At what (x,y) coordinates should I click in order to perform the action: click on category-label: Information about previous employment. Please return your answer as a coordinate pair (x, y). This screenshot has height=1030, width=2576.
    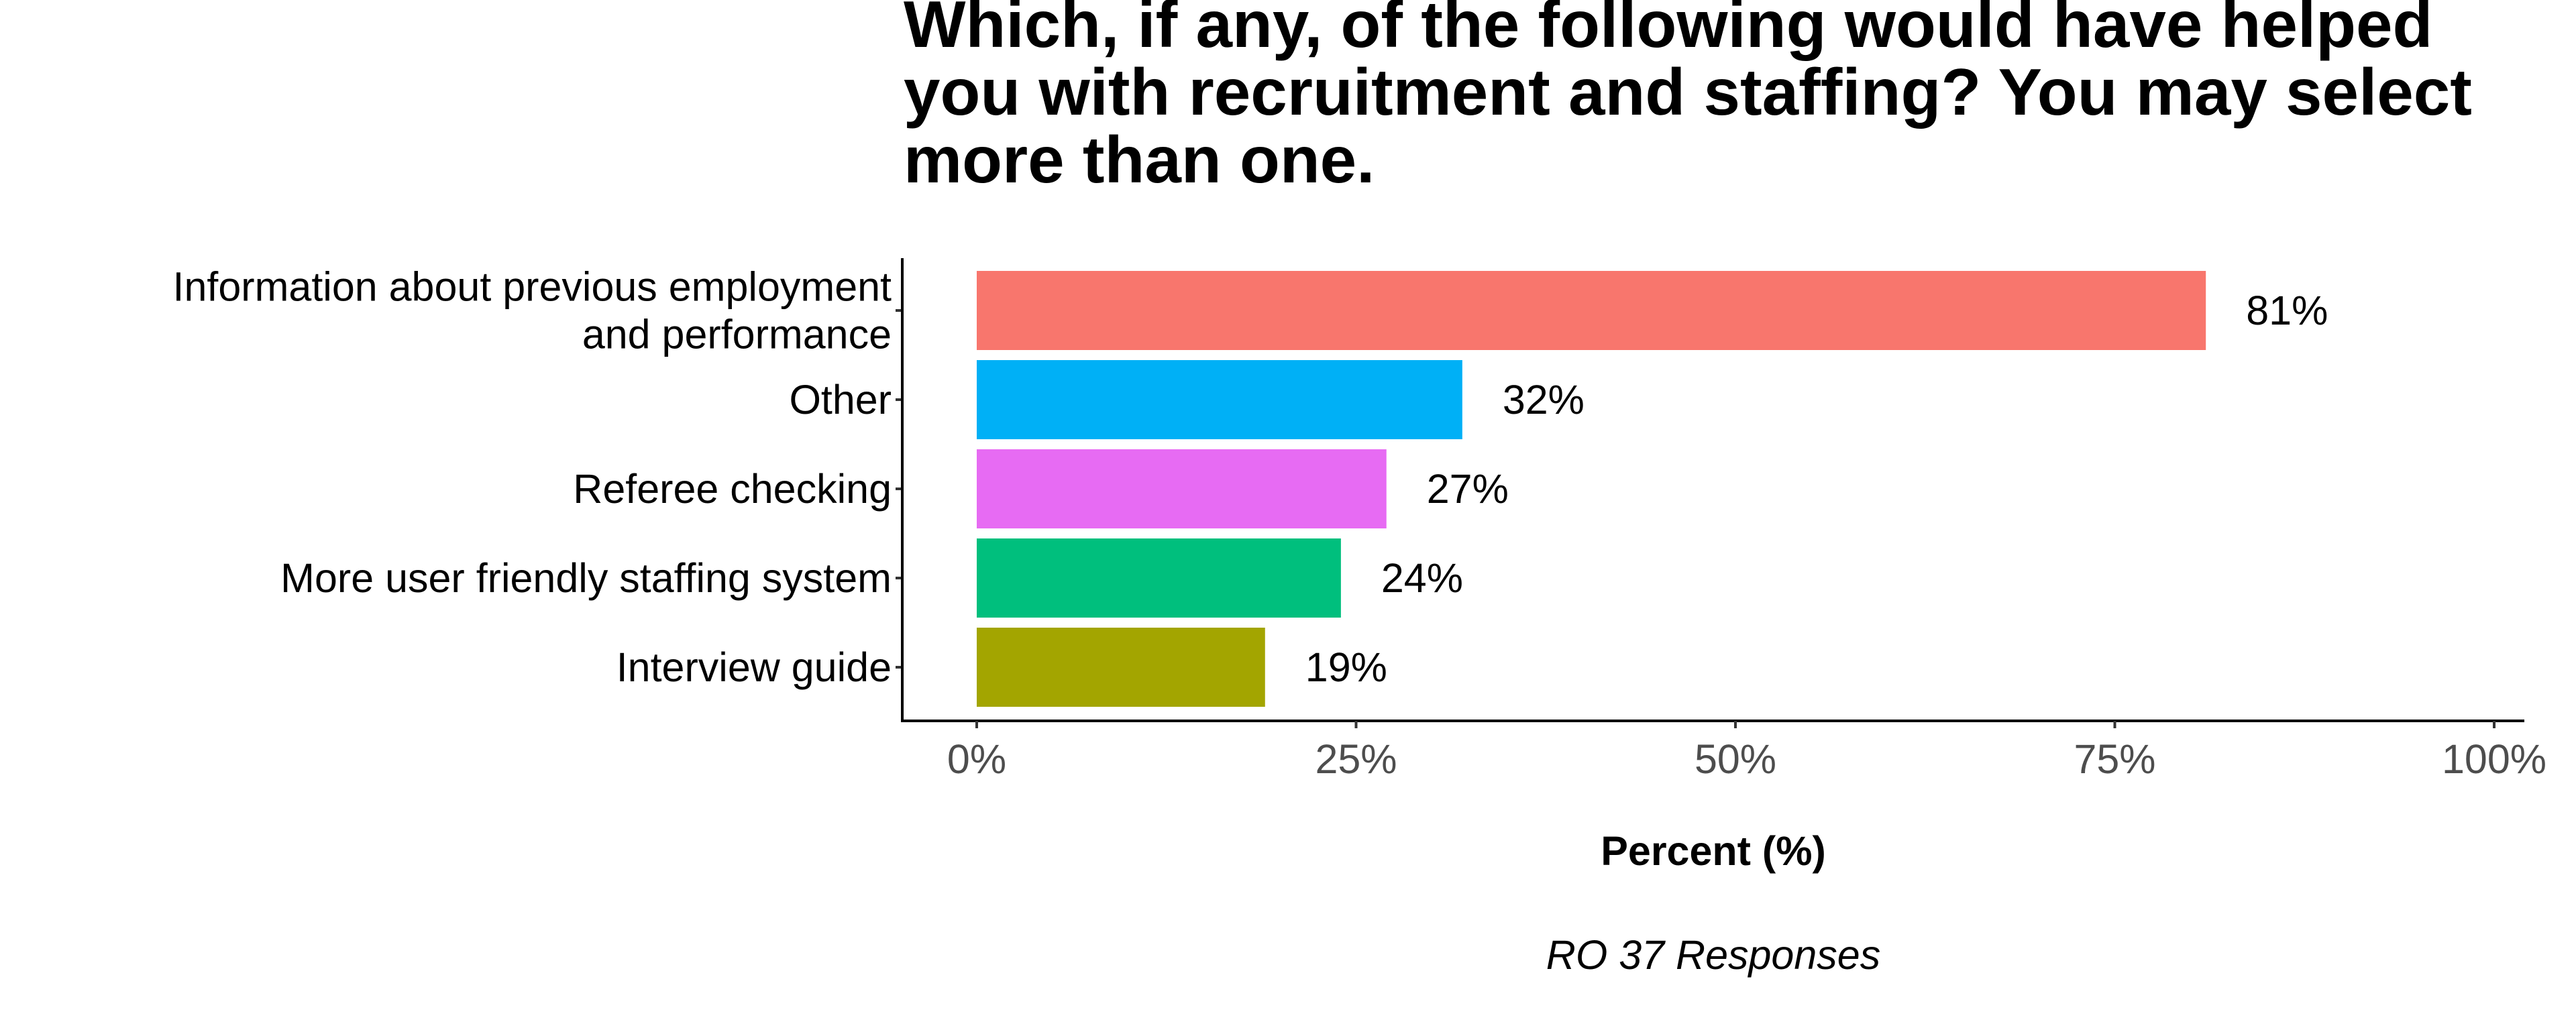
    Looking at the image, I should click on (532, 287).